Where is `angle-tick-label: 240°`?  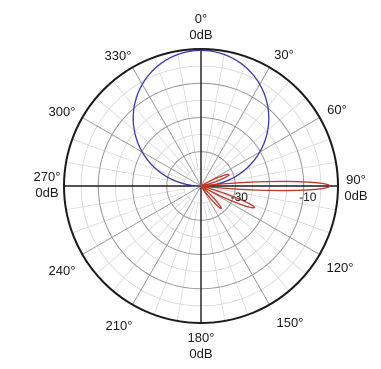 angle-tick-label: 240° is located at coordinates (62, 270).